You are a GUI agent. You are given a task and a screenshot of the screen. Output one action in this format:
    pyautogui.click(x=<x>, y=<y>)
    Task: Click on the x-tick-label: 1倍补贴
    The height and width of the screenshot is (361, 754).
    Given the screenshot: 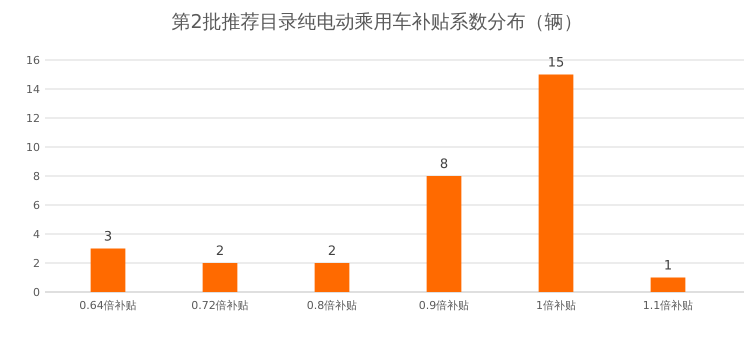 What is the action you would take?
    pyautogui.click(x=556, y=305)
    